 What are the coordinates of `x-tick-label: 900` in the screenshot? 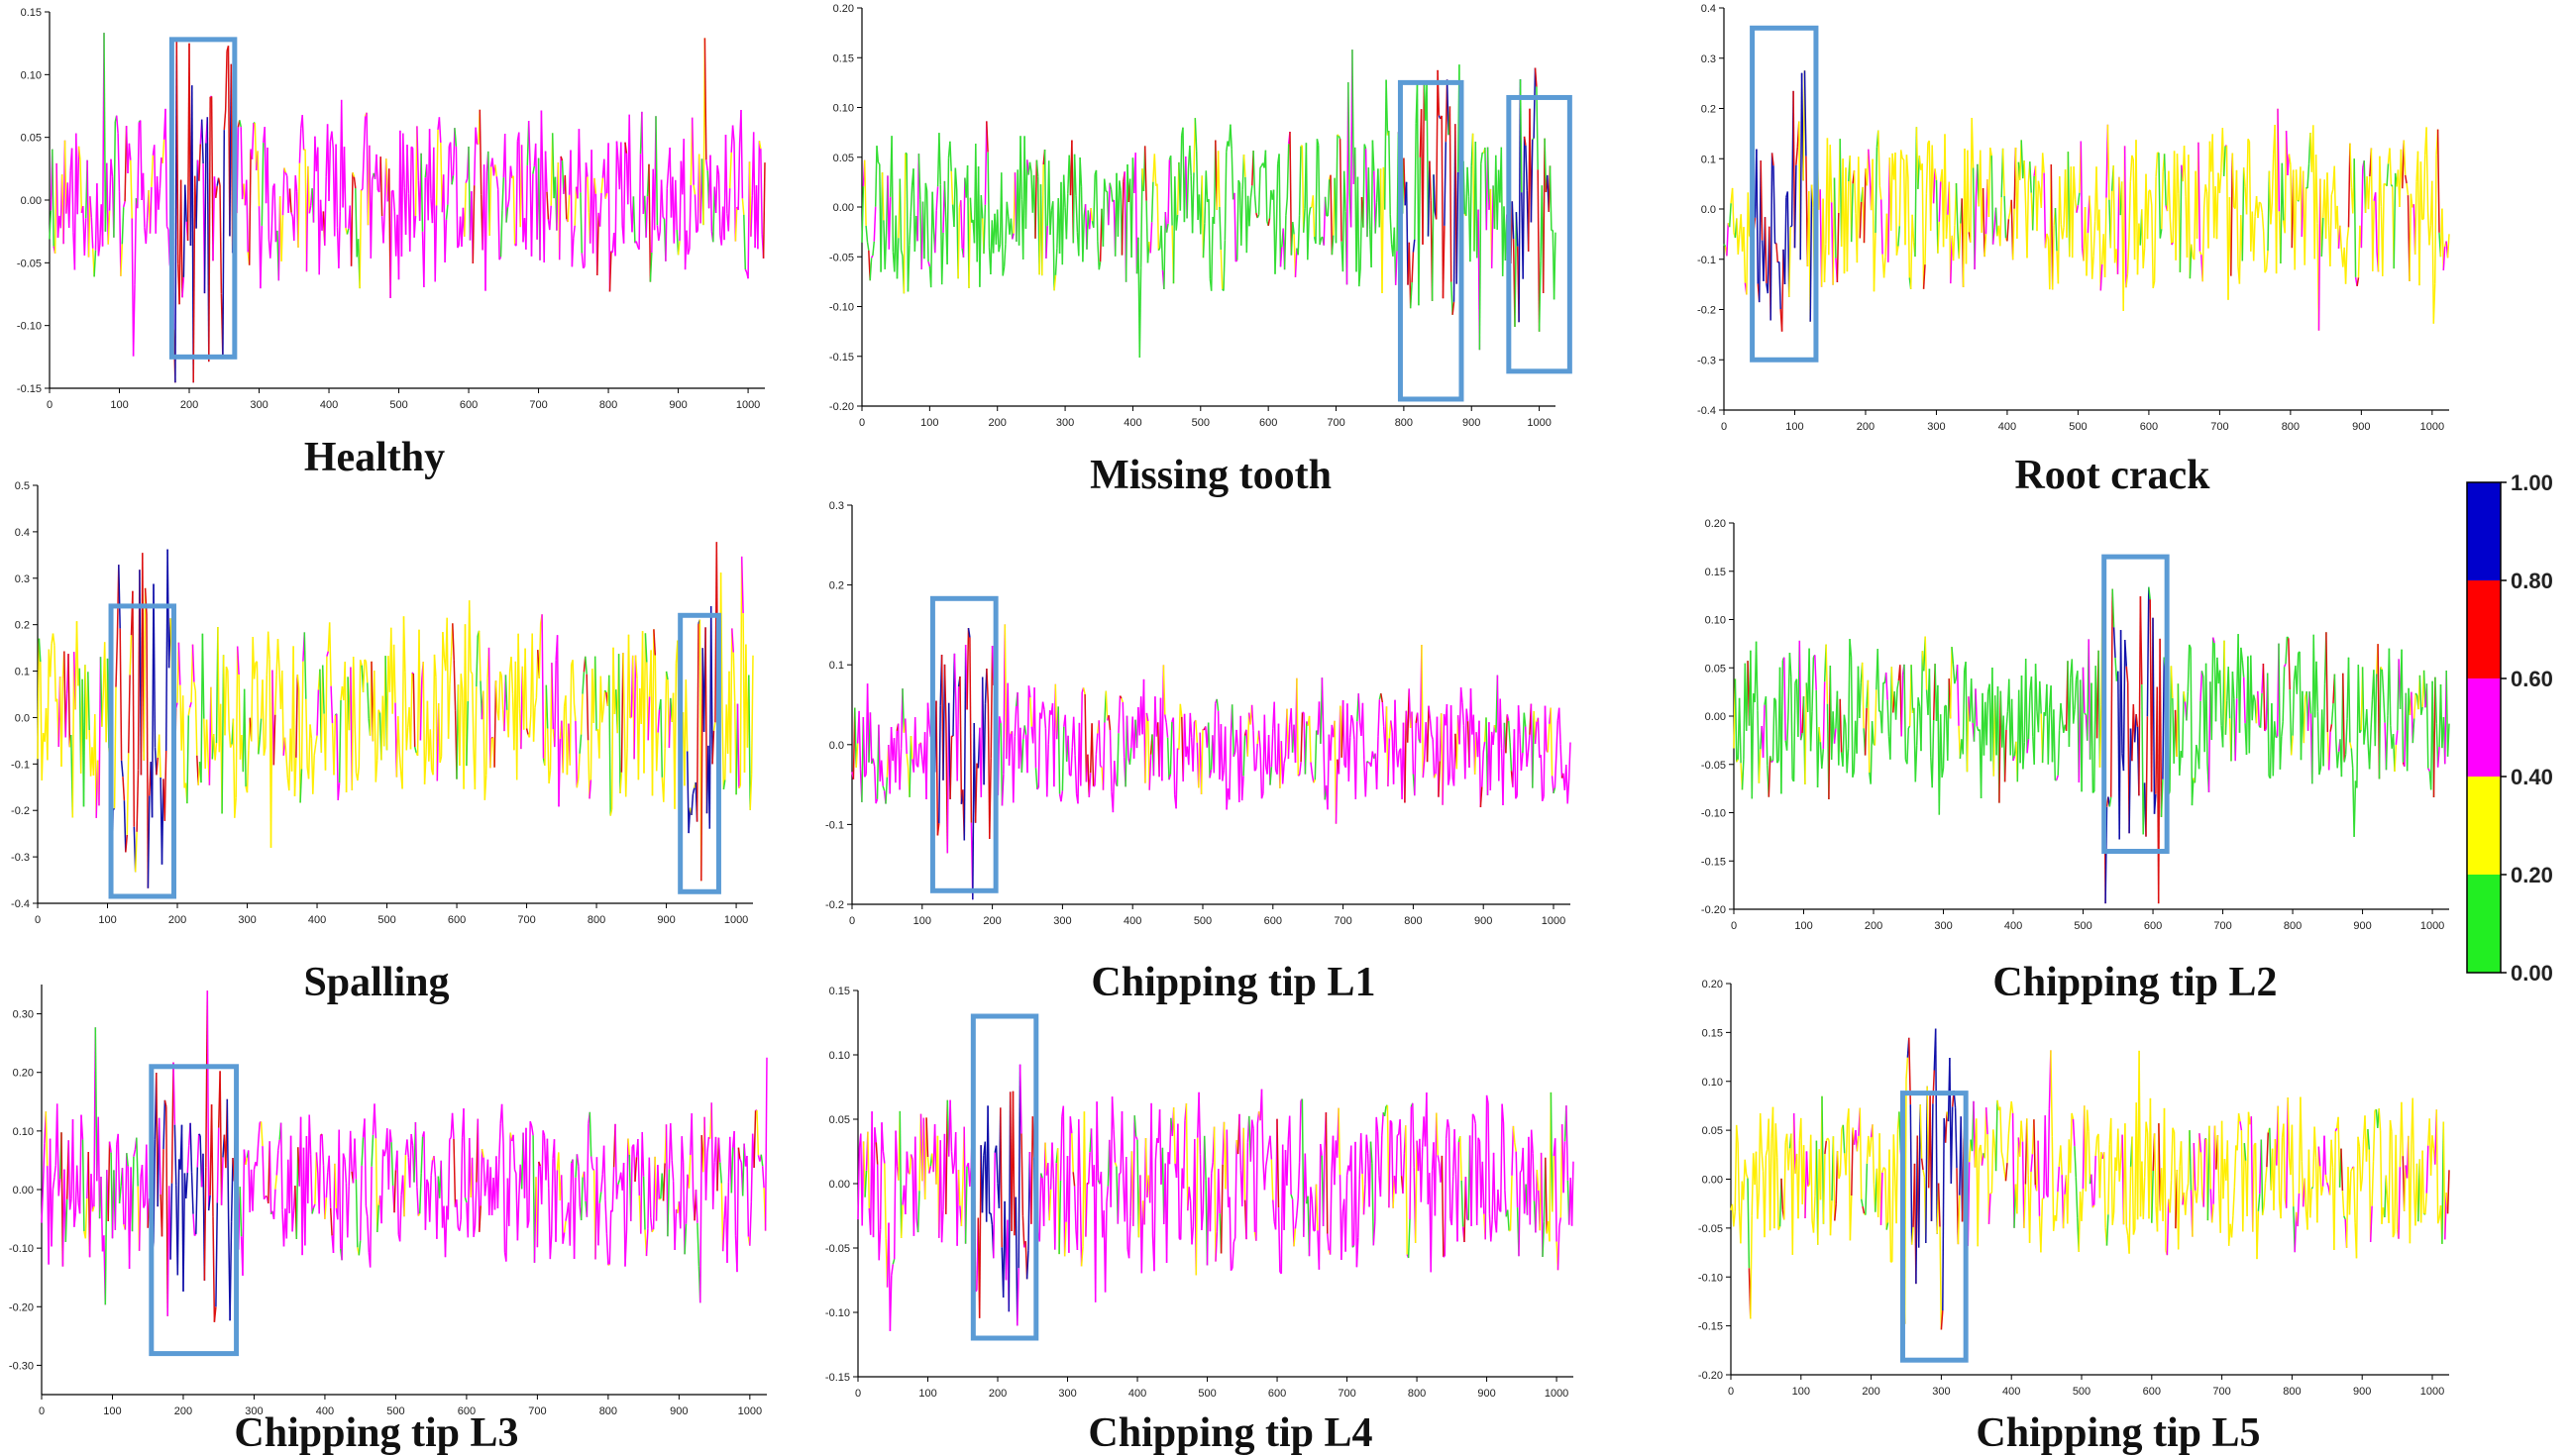 It's located at (666, 920).